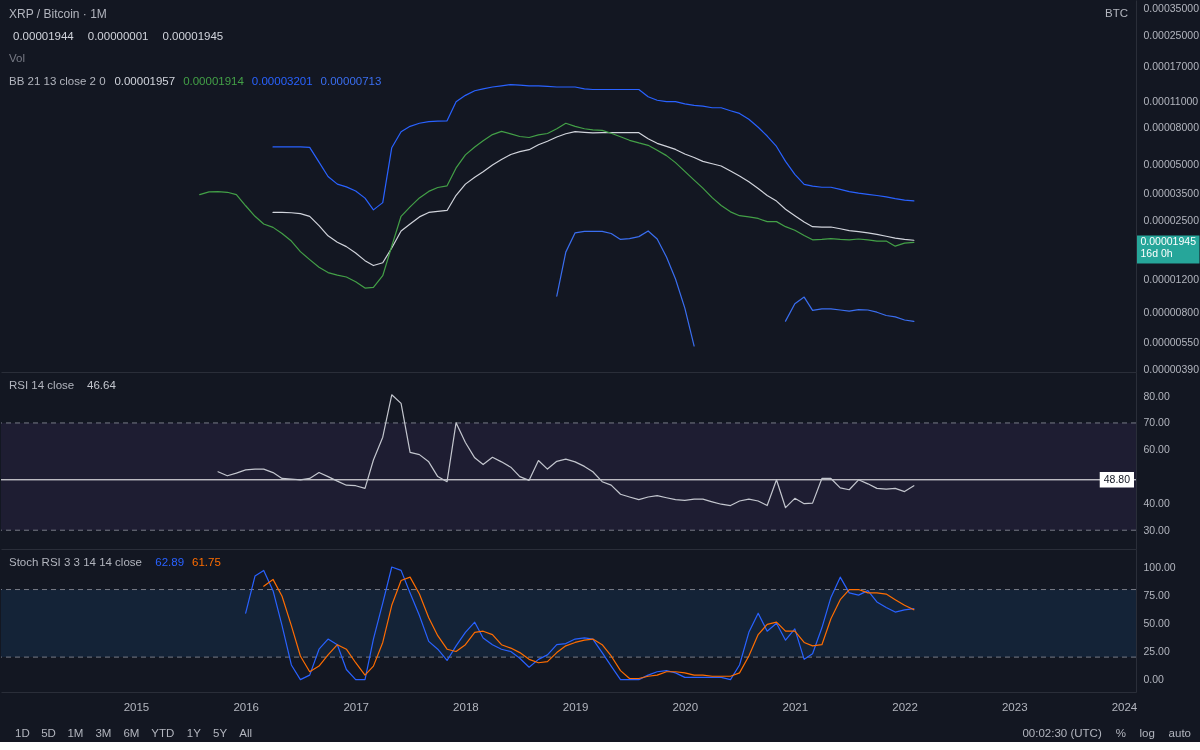 This screenshot has height=750, width=1200. Describe the element at coordinates (1117, 478) in the screenshot. I see `ref-line-label: 48.80` at that location.